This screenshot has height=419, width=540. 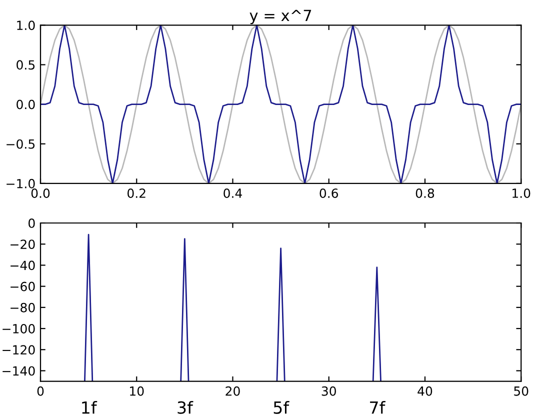 I want to click on y-tick-label: −140, so click(x=18, y=371).